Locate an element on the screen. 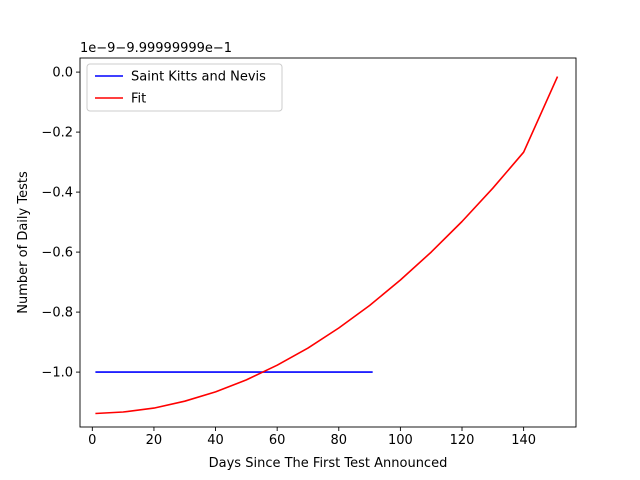  x-tick-label: 80 is located at coordinates (339, 440).